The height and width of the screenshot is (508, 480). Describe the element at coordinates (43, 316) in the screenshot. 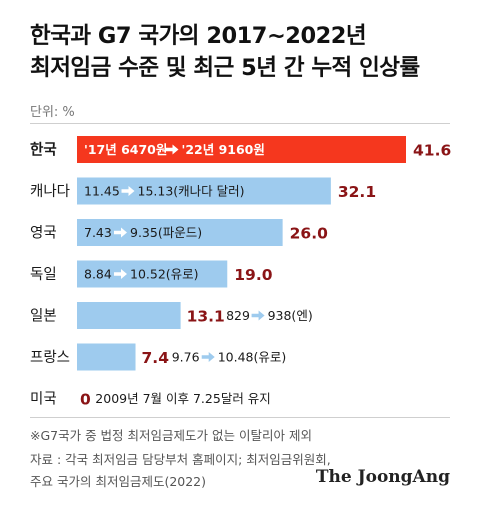

I see `category-label: 일본` at that location.